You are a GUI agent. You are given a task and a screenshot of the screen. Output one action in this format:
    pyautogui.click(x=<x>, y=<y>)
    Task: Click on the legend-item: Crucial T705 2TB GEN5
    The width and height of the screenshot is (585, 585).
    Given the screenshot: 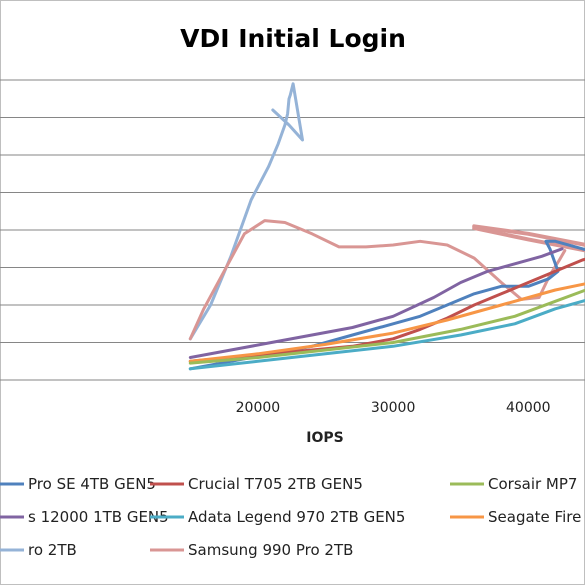 What is the action you would take?
    pyautogui.click(x=256, y=484)
    